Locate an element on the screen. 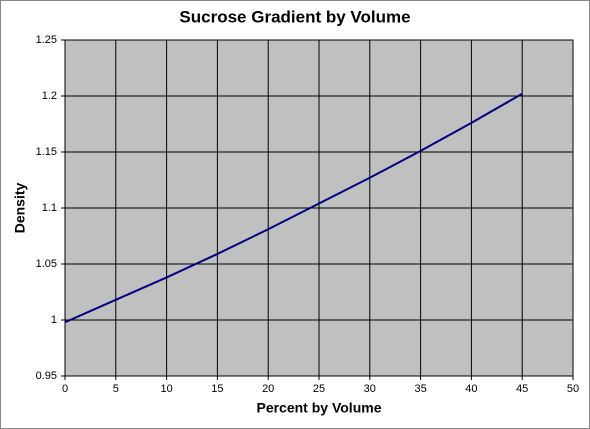  y-tick-label: 1 is located at coordinates (54, 320).